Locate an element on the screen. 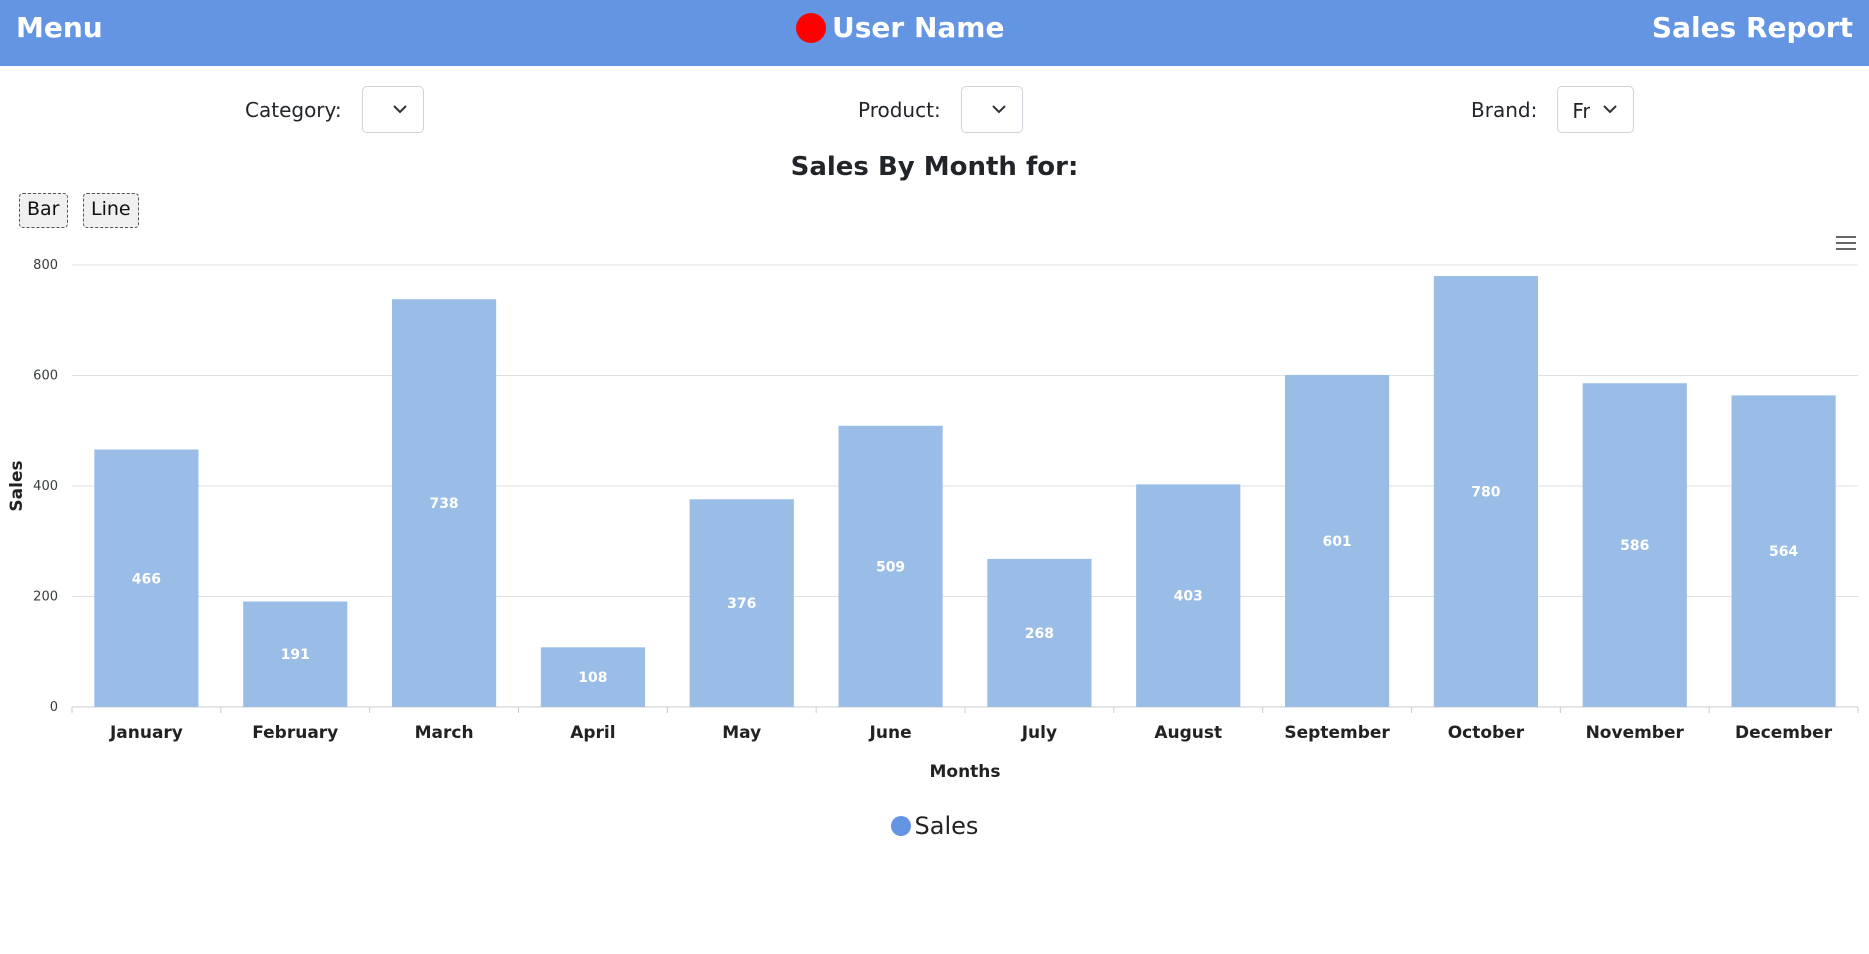 The image size is (1869, 954). category-select is located at coordinates (392, 109).